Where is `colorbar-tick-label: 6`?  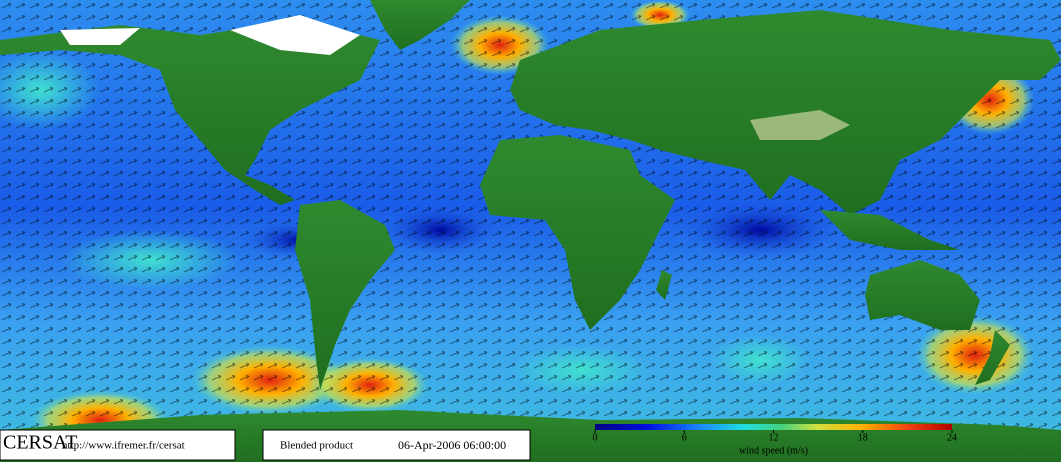 colorbar-tick-label: 6 is located at coordinates (684, 437).